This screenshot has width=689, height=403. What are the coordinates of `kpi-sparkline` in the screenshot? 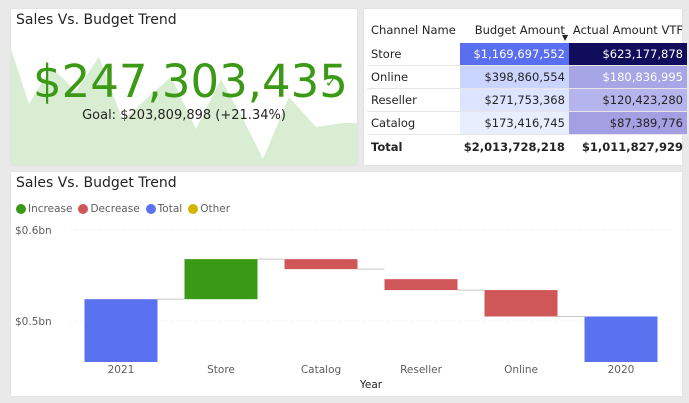 It's located at (184, 107).